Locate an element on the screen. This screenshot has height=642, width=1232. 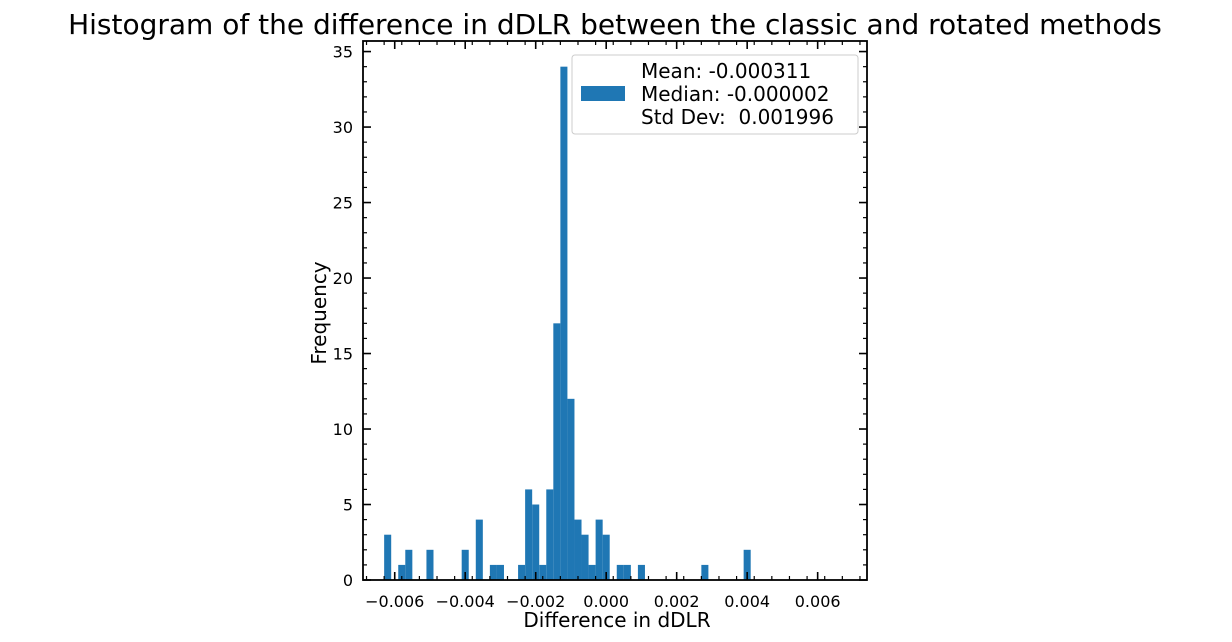
y-tick-label: 10 is located at coordinates (343, 429).